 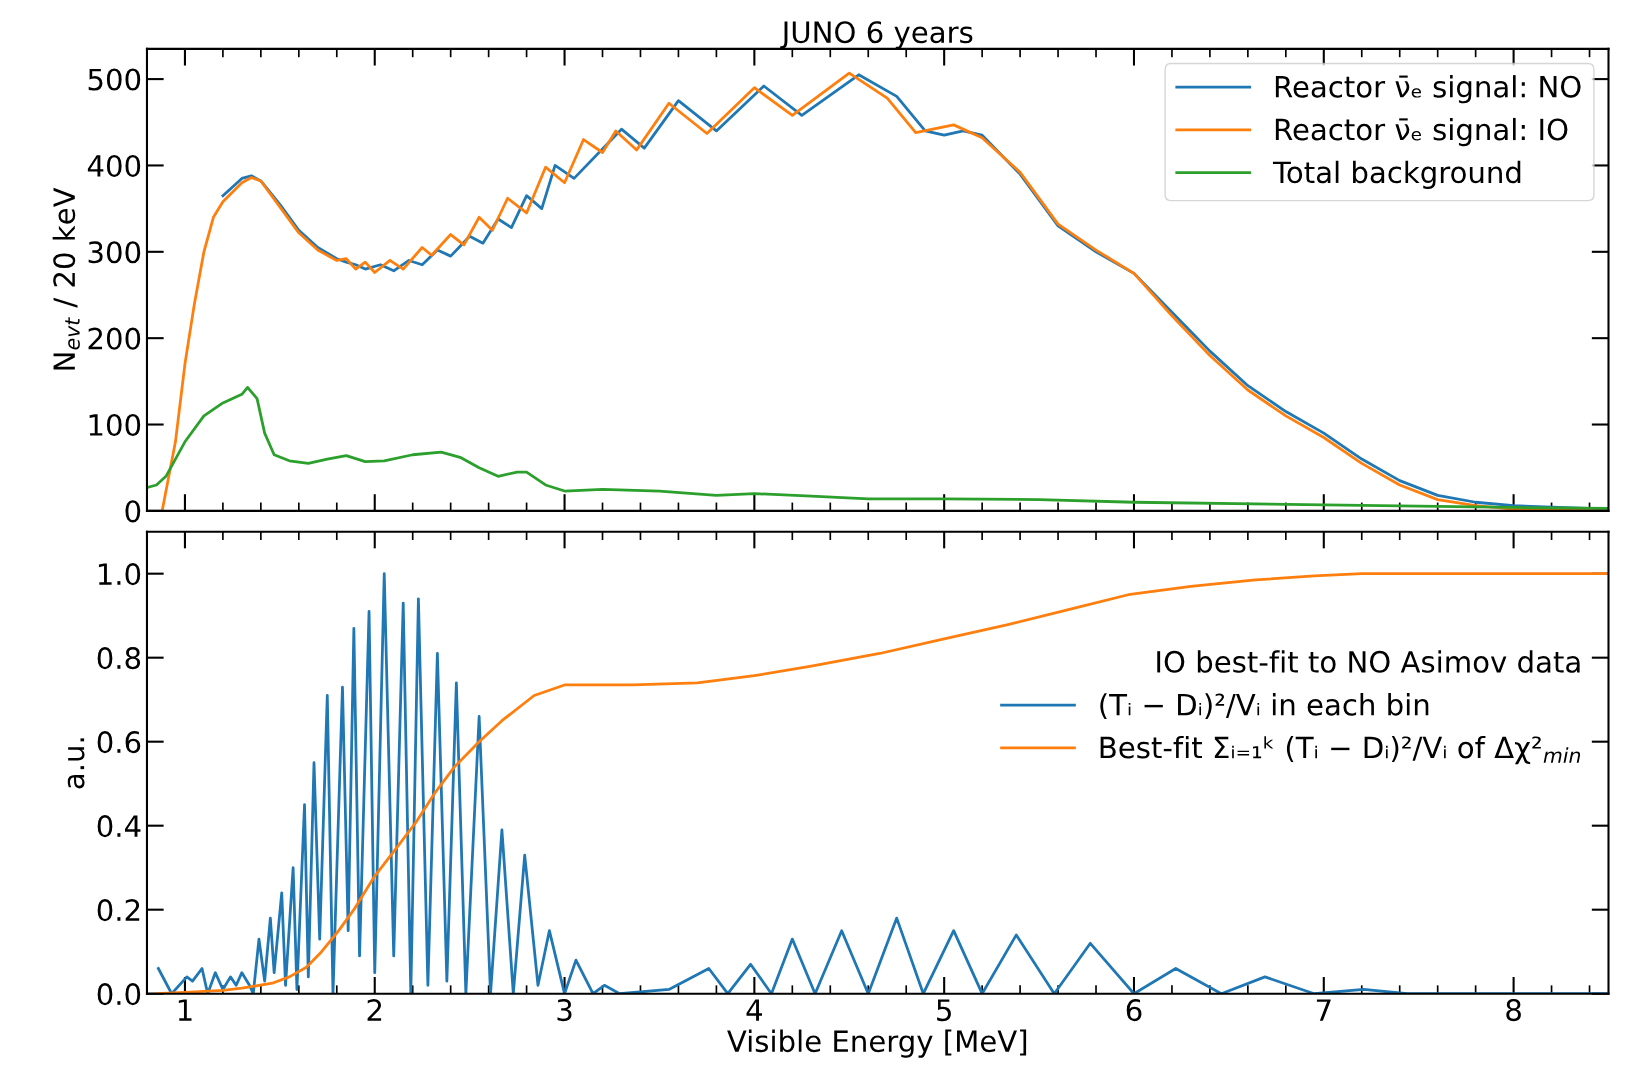 I want to click on x-tick-label: 6, so click(x=1134, y=1010).